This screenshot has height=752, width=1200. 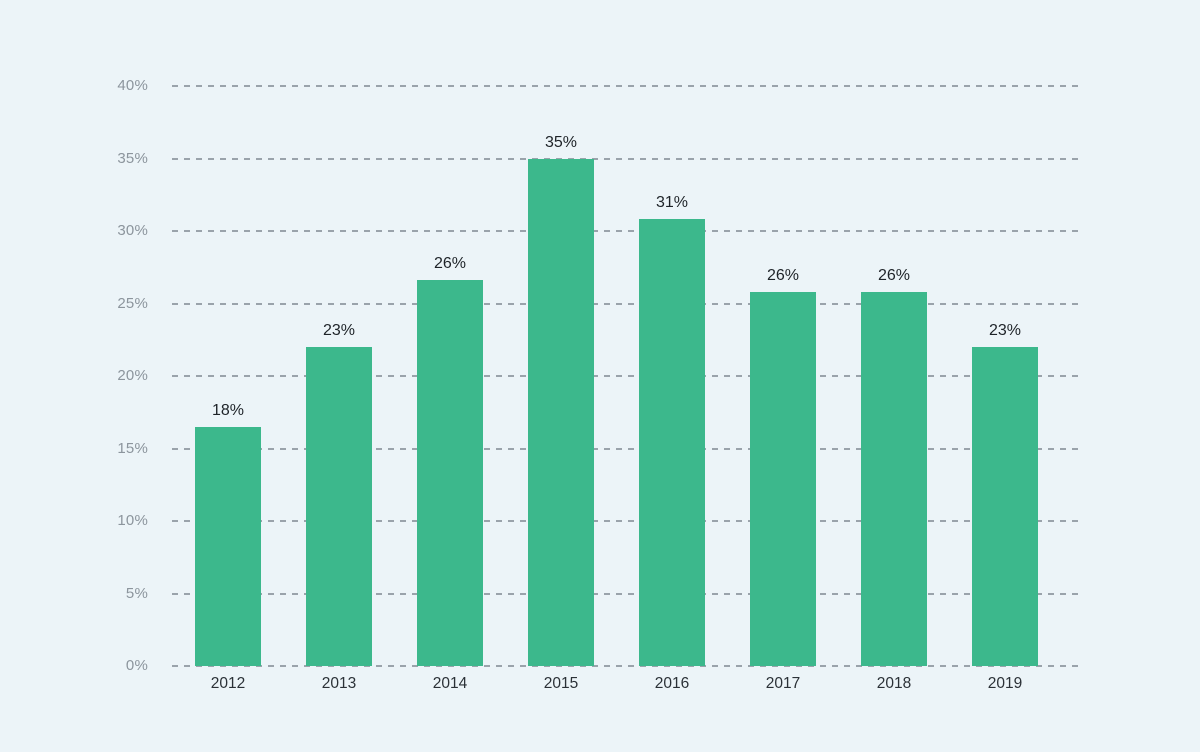 What do you see at coordinates (132, 448) in the screenshot?
I see `y-axis-tick-label: 15%` at bounding box center [132, 448].